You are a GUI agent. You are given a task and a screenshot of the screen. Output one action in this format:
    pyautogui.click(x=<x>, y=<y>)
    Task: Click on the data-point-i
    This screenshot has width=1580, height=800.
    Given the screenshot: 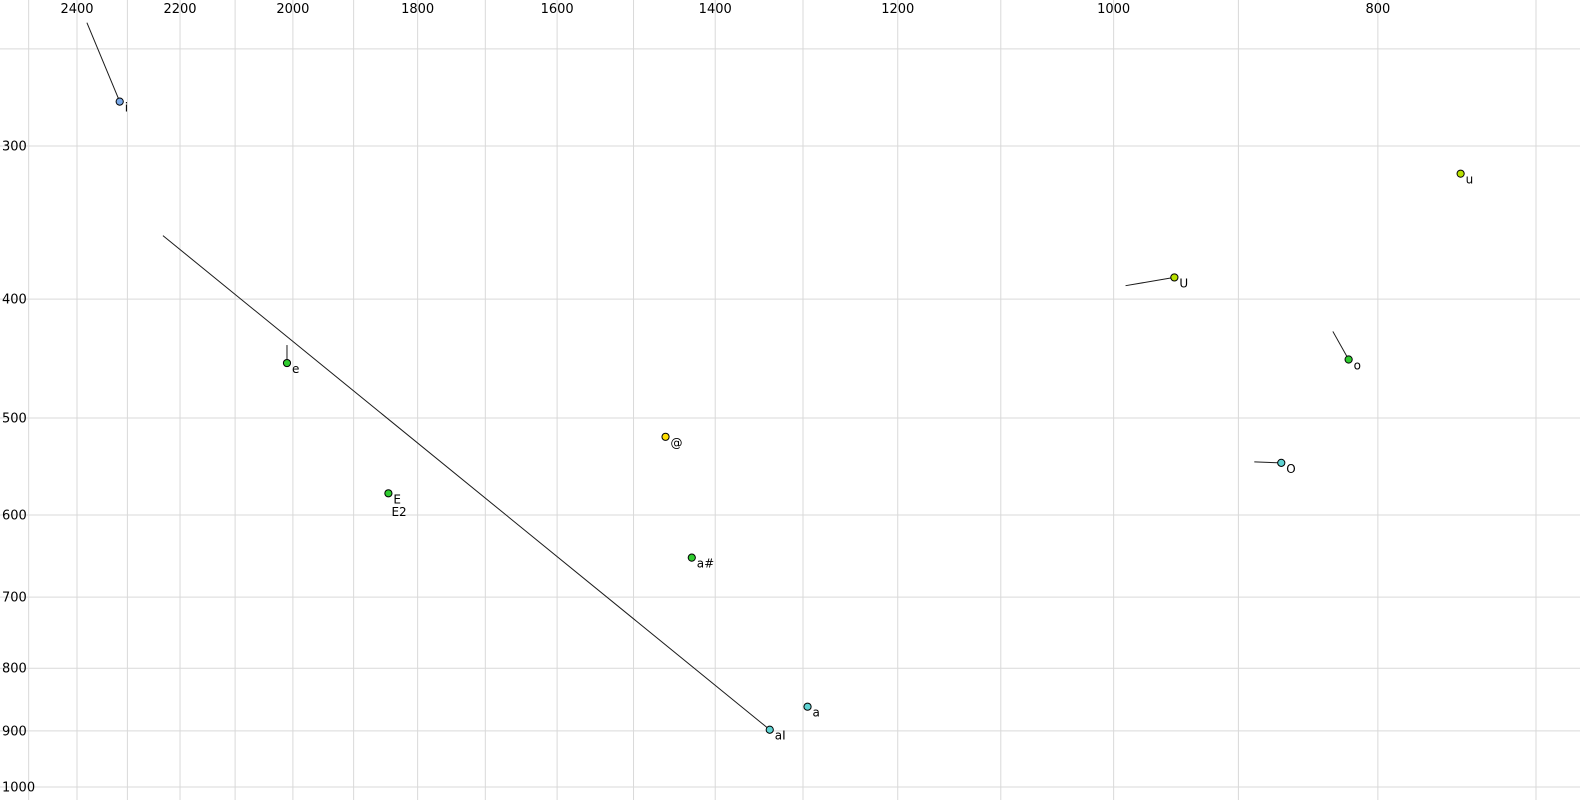 What is the action you would take?
    pyautogui.click(x=119, y=101)
    